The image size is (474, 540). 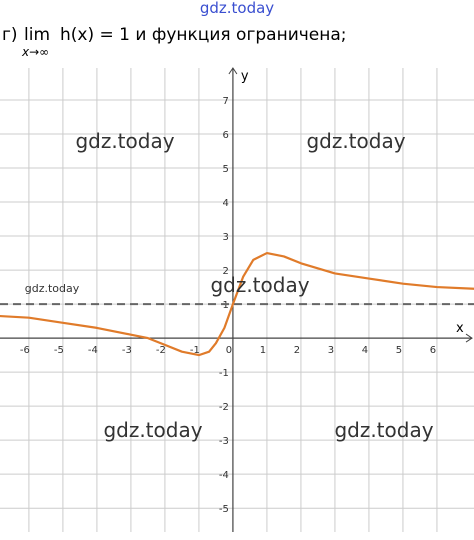 What do you see at coordinates (237, 8) in the screenshot?
I see `top-watermark: gdz.today` at bounding box center [237, 8].